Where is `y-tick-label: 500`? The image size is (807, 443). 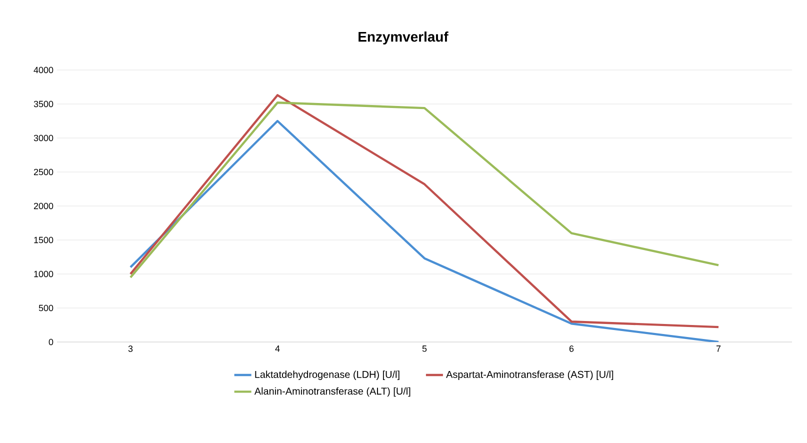 y-tick-label: 500 is located at coordinates (46, 308).